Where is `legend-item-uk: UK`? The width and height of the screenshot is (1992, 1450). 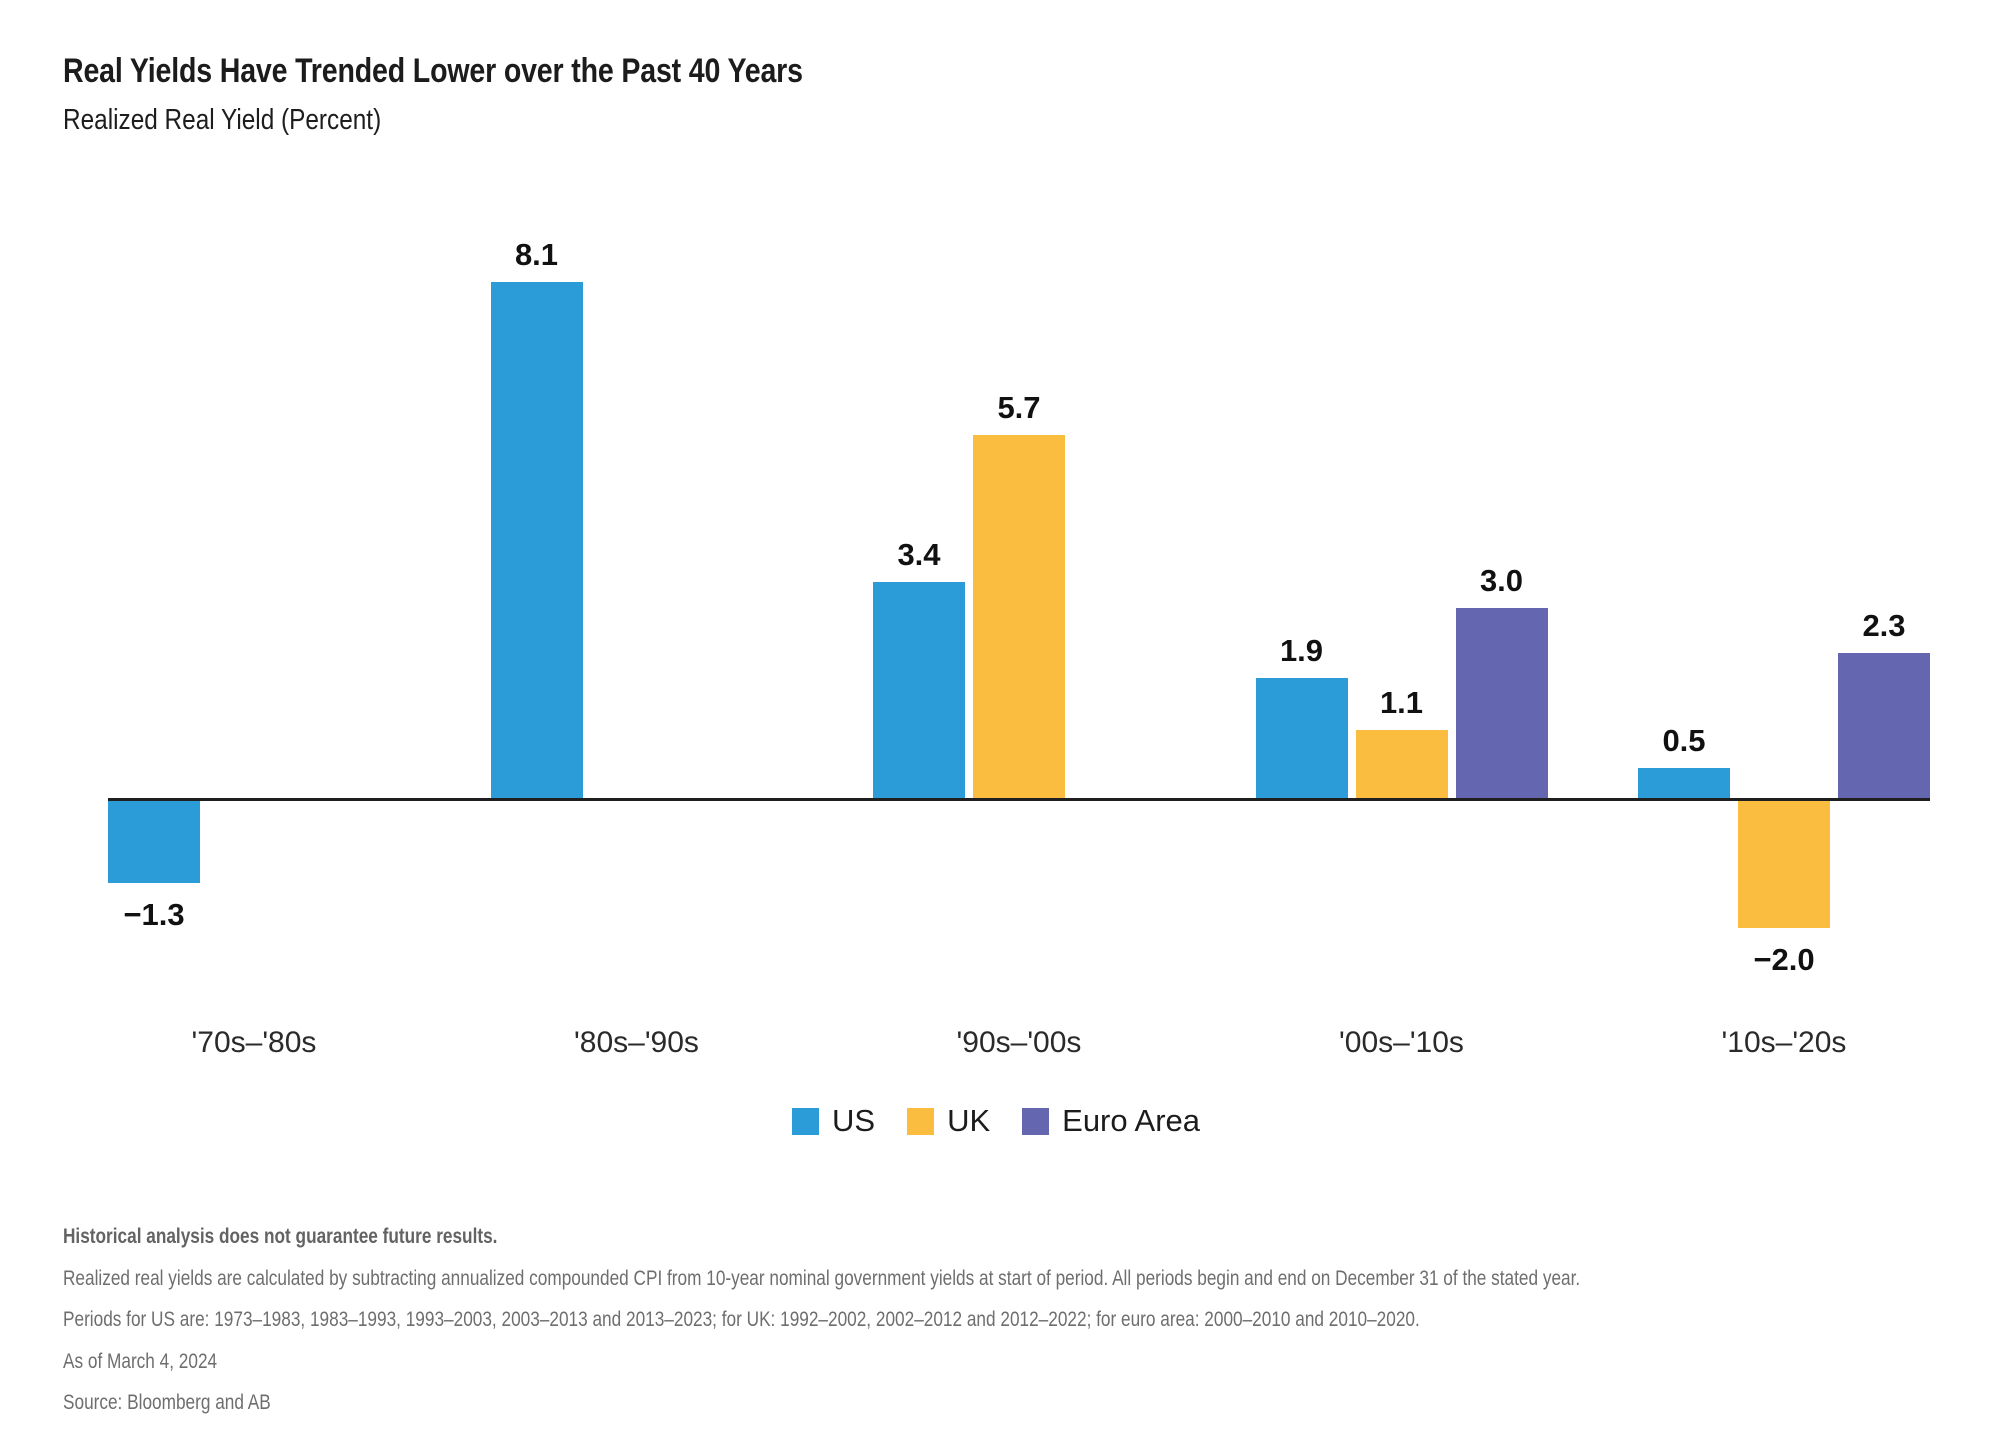 legend-item-uk: UK is located at coordinates (948, 1121).